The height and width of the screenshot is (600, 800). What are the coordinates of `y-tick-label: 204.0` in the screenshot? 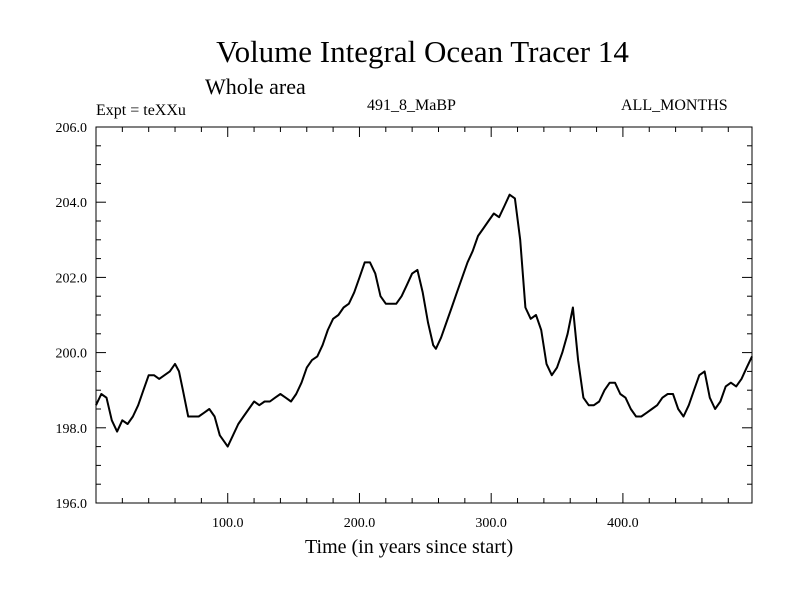 It's located at (72, 203).